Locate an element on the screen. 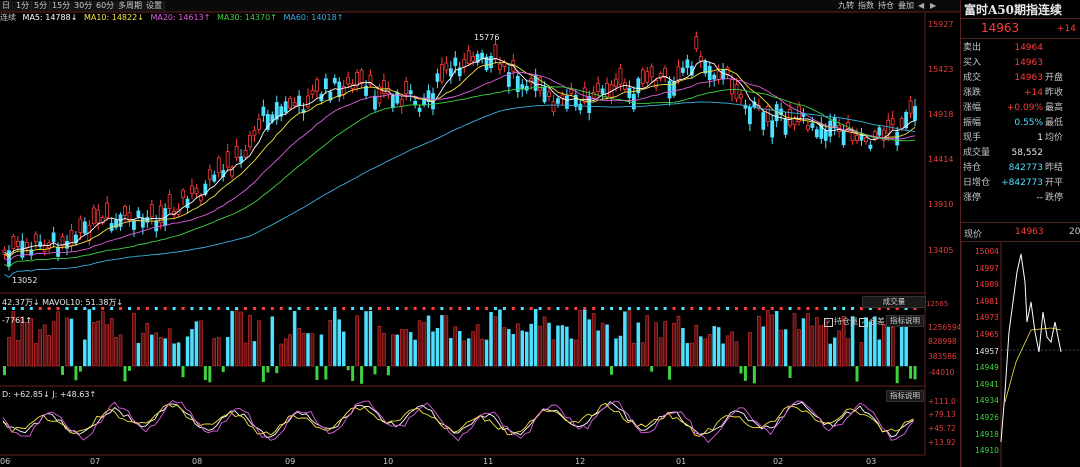 The width and height of the screenshot is (1080, 467). scroll-left-icon: ◀ is located at coordinates (921, 5).